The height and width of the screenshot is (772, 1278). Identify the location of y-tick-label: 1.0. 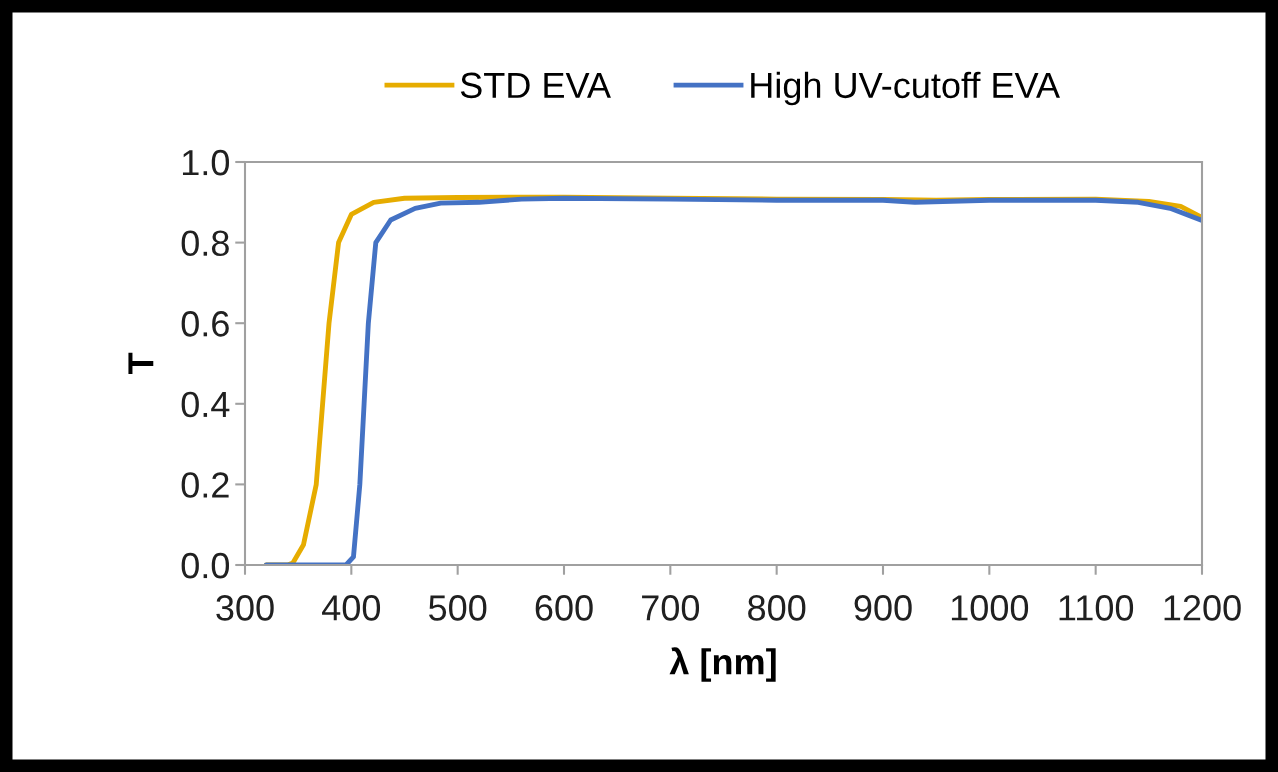
(206, 162).